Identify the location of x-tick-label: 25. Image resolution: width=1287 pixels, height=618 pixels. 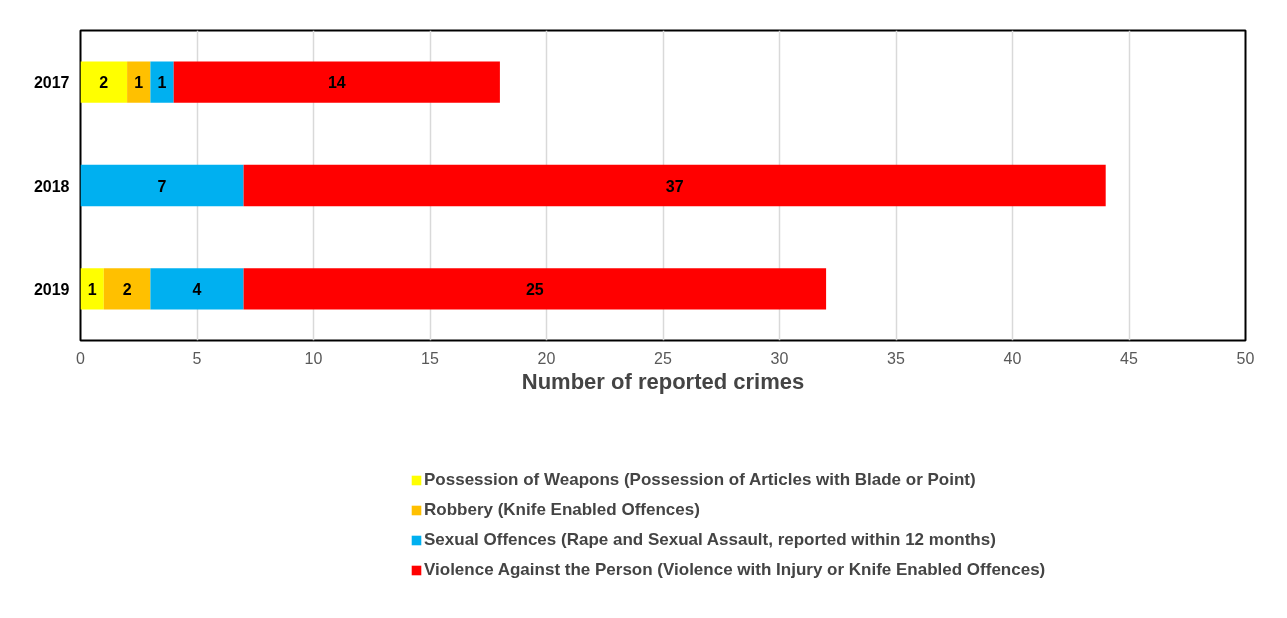
(663, 358).